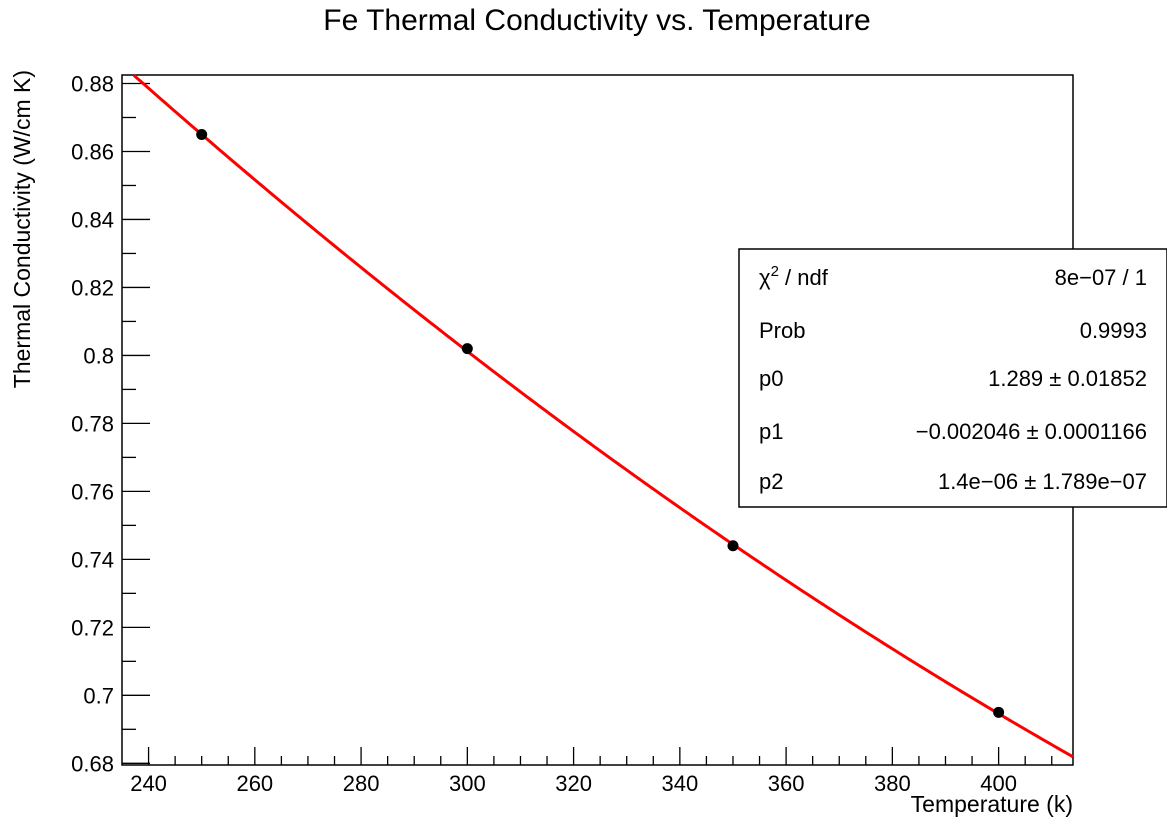 Image resolution: width=1167 pixels, height=831 pixels. I want to click on chart-title: Fe Thermal Conductivity vs. Temperature, so click(596, 20).